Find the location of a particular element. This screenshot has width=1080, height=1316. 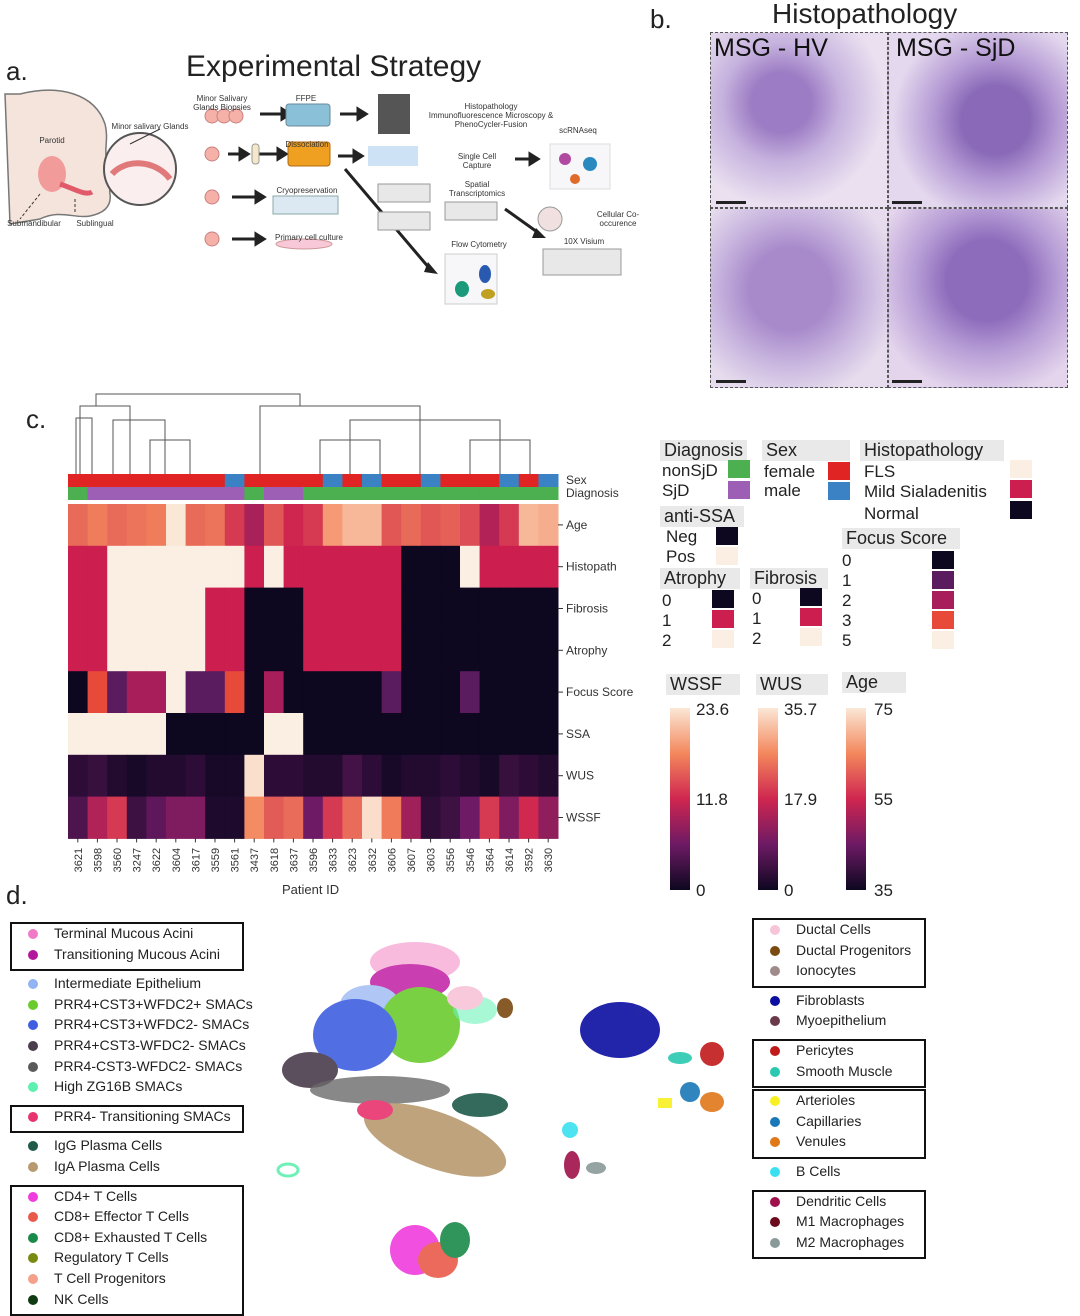

legend-item-label: Smooth Muscle is located at coordinates (844, 1070).